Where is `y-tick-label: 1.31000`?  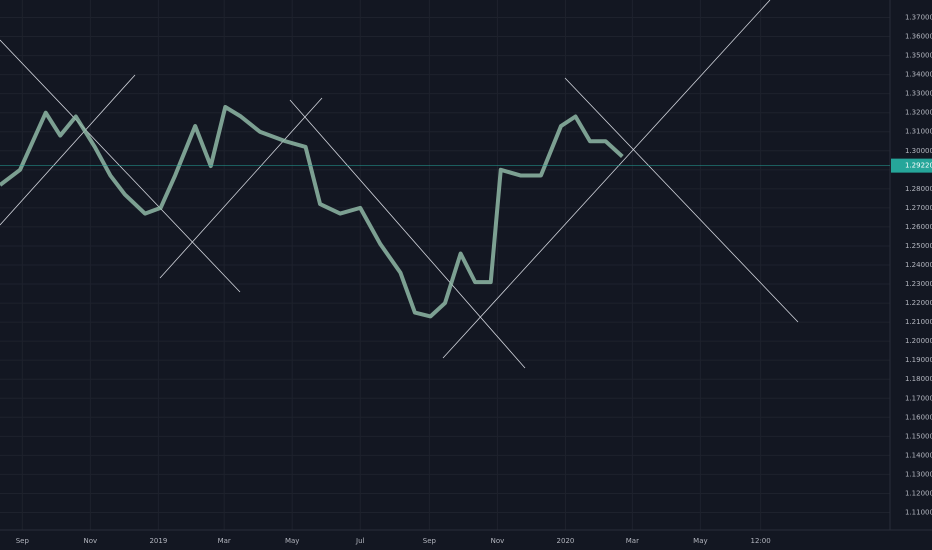 y-tick-label: 1.31000 is located at coordinates (918, 132).